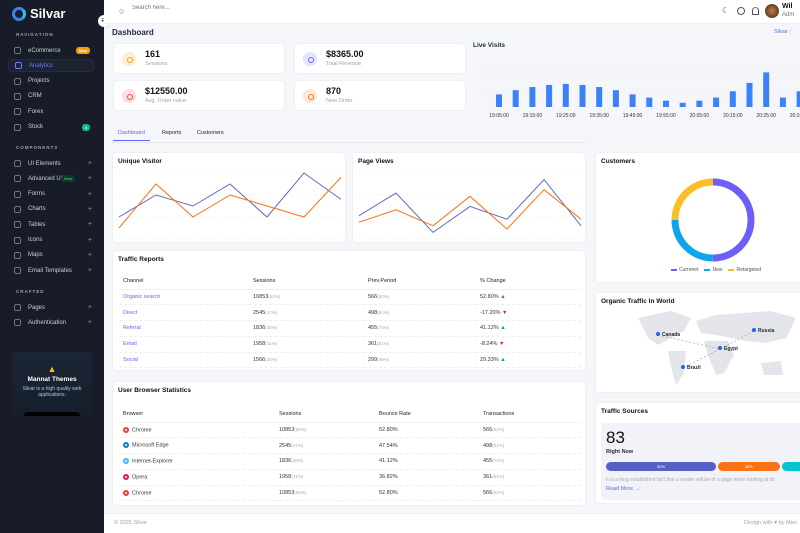 The width and height of the screenshot is (800, 533). I want to click on sidebar-item-label: Forms, so click(36, 194).